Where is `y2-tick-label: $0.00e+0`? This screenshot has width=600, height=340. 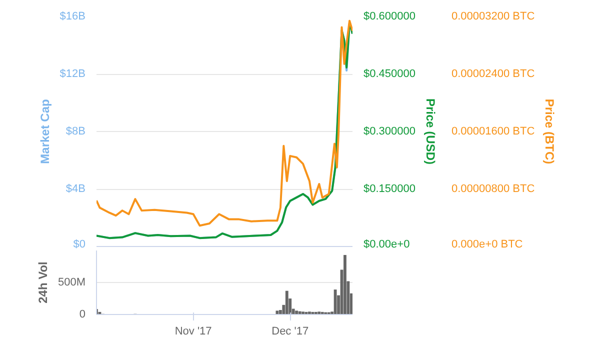 y2-tick-label: $0.00e+0 is located at coordinates (387, 244).